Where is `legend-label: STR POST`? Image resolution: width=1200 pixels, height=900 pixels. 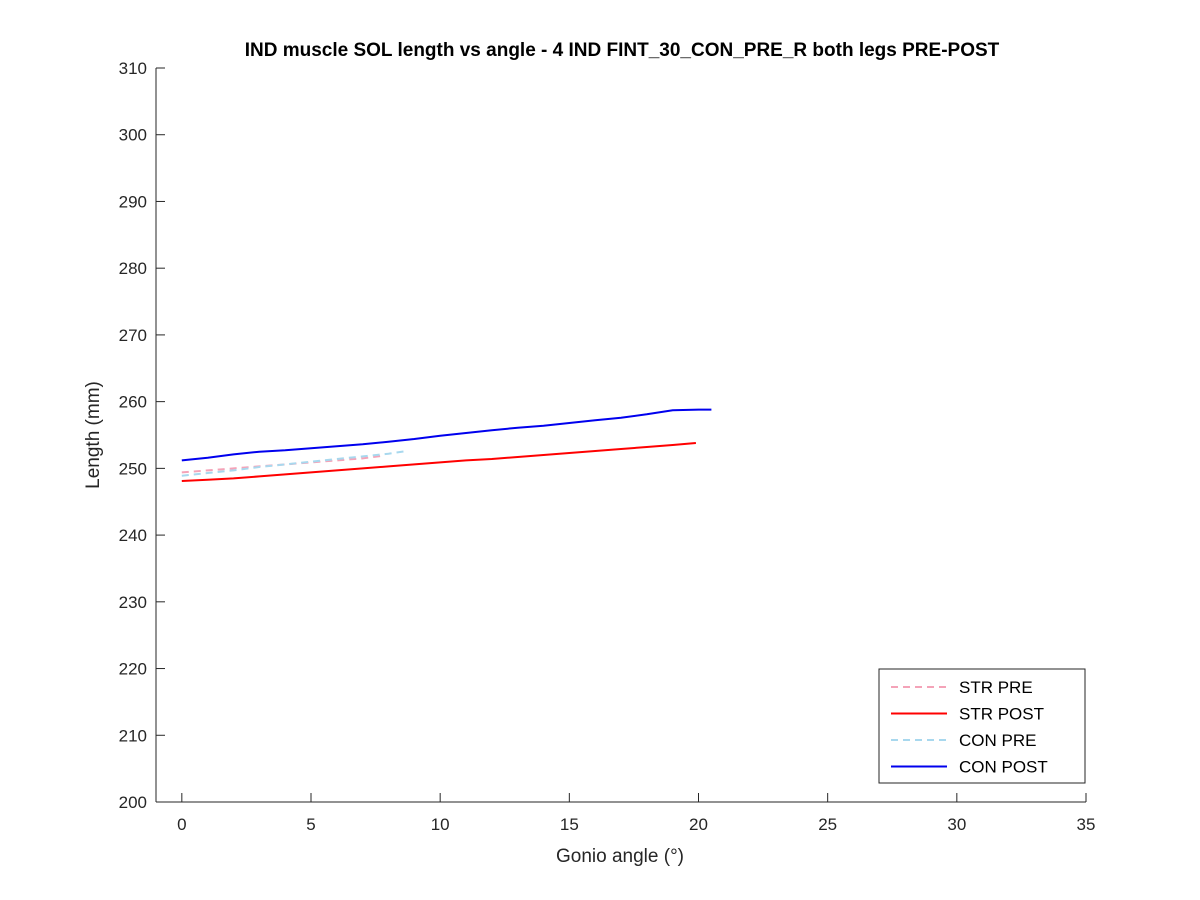 legend-label: STR POST is located at coordinates (1001, 714).